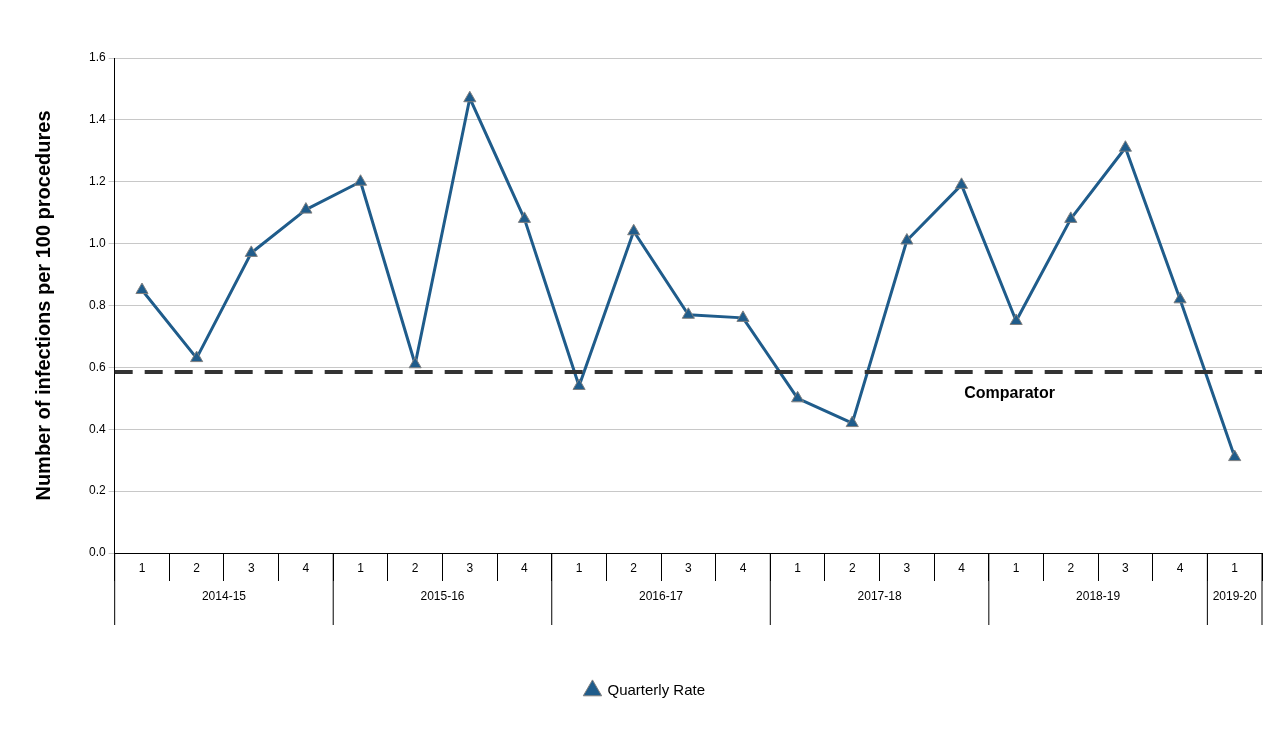 The width and height of the screenshot is (1280, 729). I want to click on y-tick-label: 1.0, so click(97, 242).